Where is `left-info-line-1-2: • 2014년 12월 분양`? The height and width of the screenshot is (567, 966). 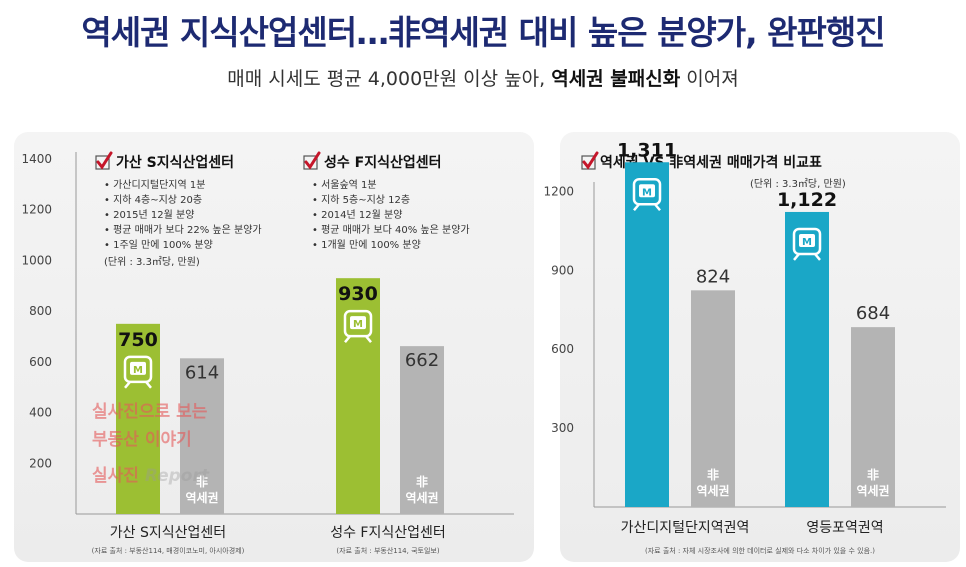 left-info-line-1-2: • 2014년 12월 분양 is located at coordinates (357, 215).